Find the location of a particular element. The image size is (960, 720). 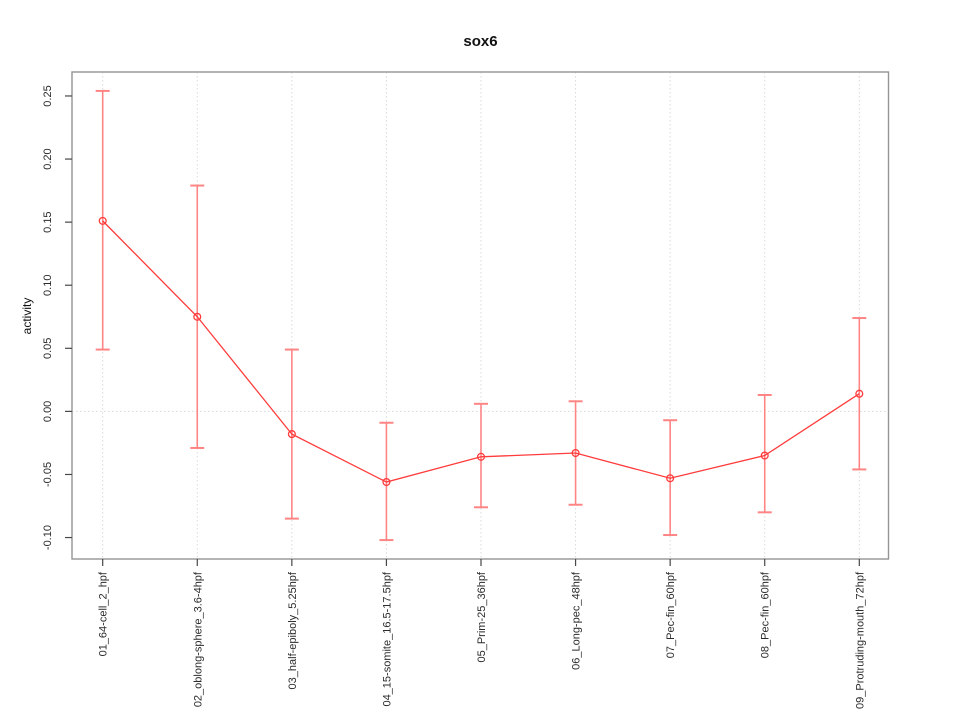

x-tick-label: 09_Protruding-mouth_72hpf is located at coordinates (860, 640).